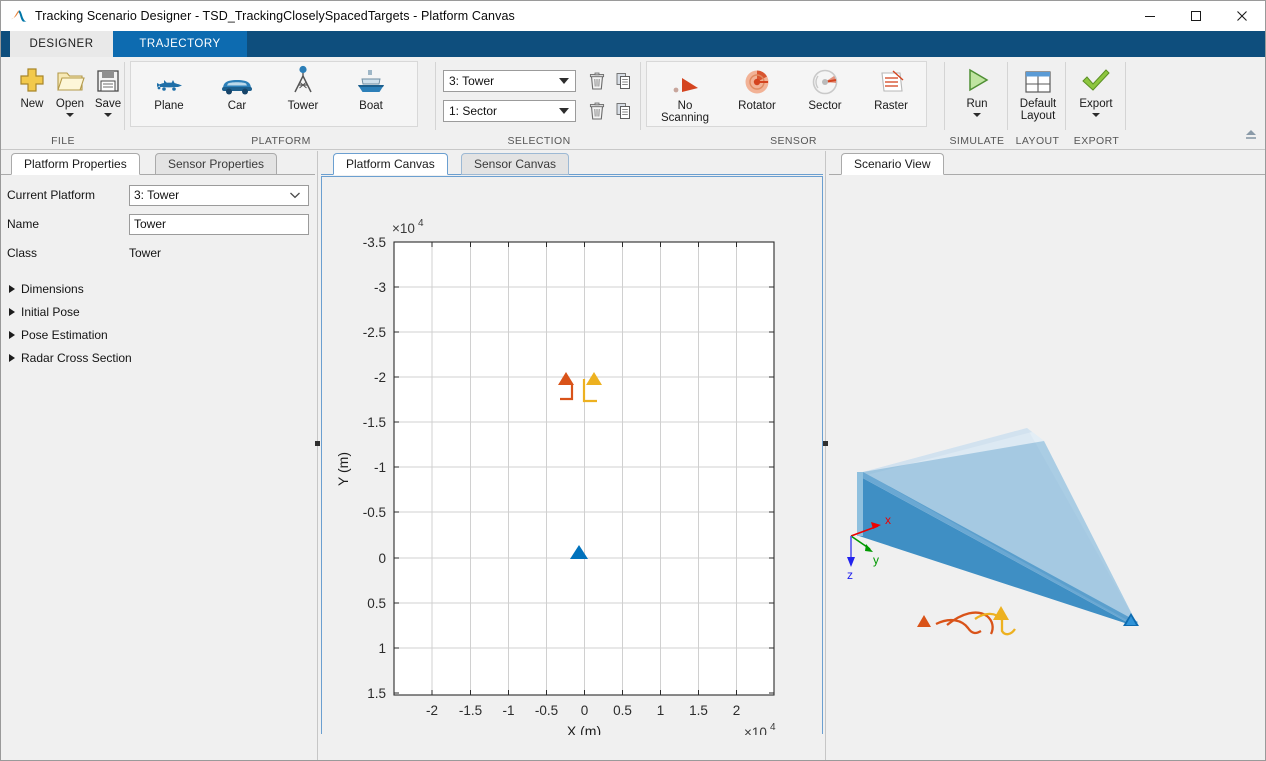 The height and width of the screenshot is (761, 1266). Describe the element at coordinates (1131, 619) in the screenshot. I see `scenario-marker-tower` at that location.